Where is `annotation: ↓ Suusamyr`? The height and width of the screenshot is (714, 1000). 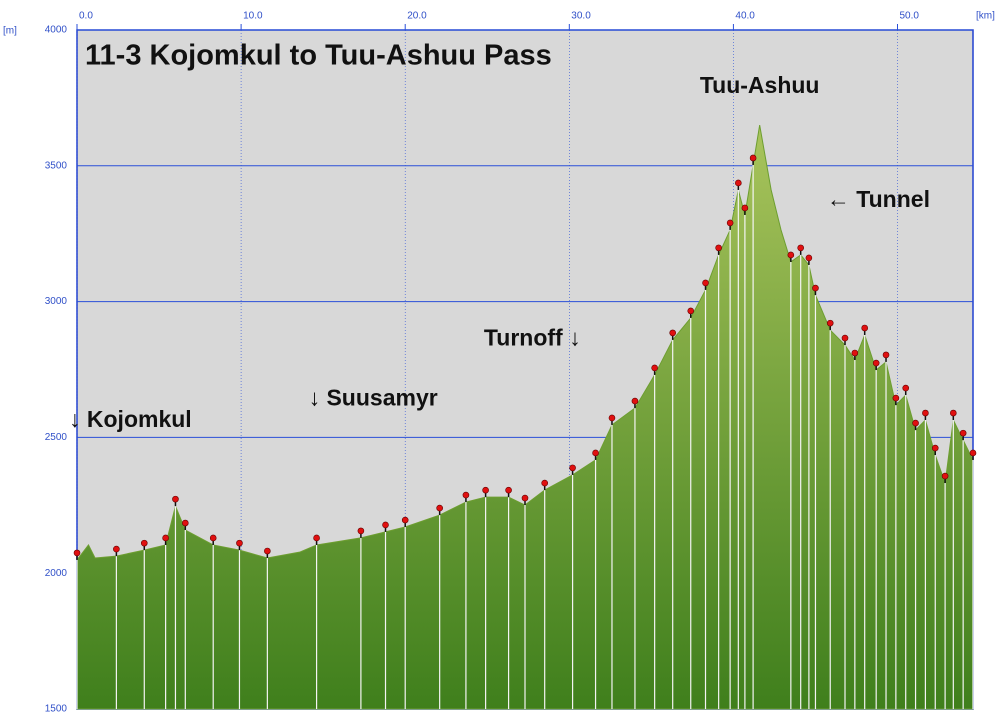 annotation: ↓ Suusamyr is located at coordinates (373, 397).